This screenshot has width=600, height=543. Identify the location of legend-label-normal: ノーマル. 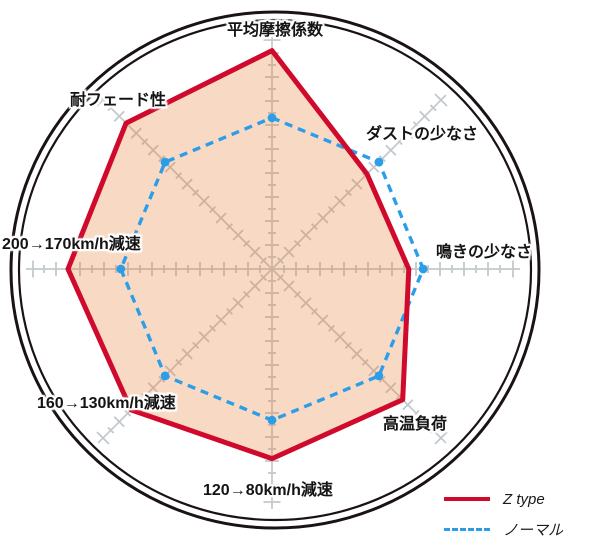
(533, 530).